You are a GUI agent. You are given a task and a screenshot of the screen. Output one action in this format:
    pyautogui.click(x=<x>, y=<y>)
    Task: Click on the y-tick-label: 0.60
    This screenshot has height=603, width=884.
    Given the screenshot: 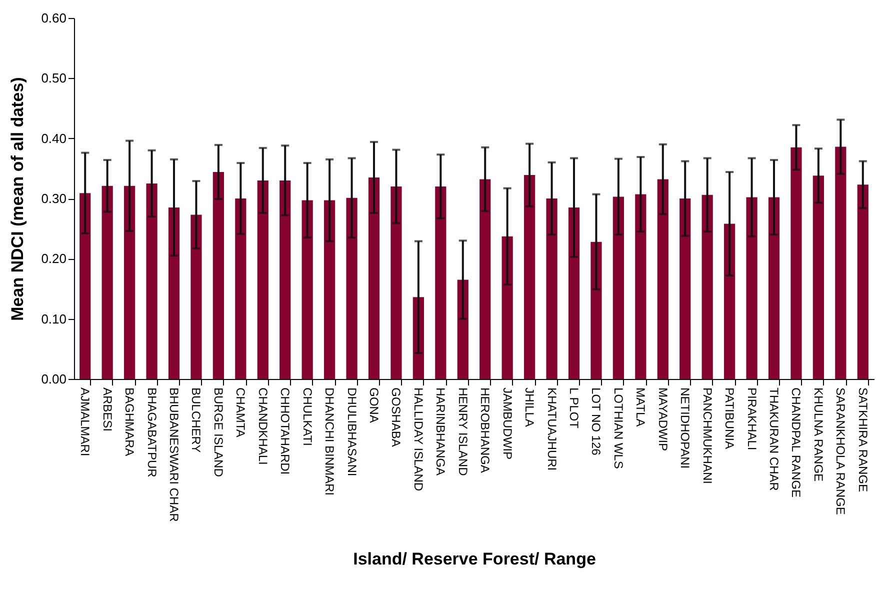 What is the action you would take?
    pyautogui.click(x=53, y=18)
    